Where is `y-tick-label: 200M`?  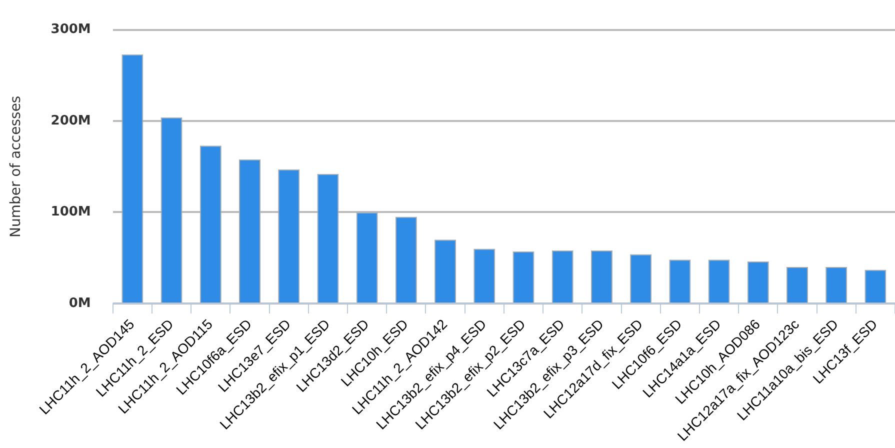
y-tick-label: 200M is located at coordinates (70, 120).